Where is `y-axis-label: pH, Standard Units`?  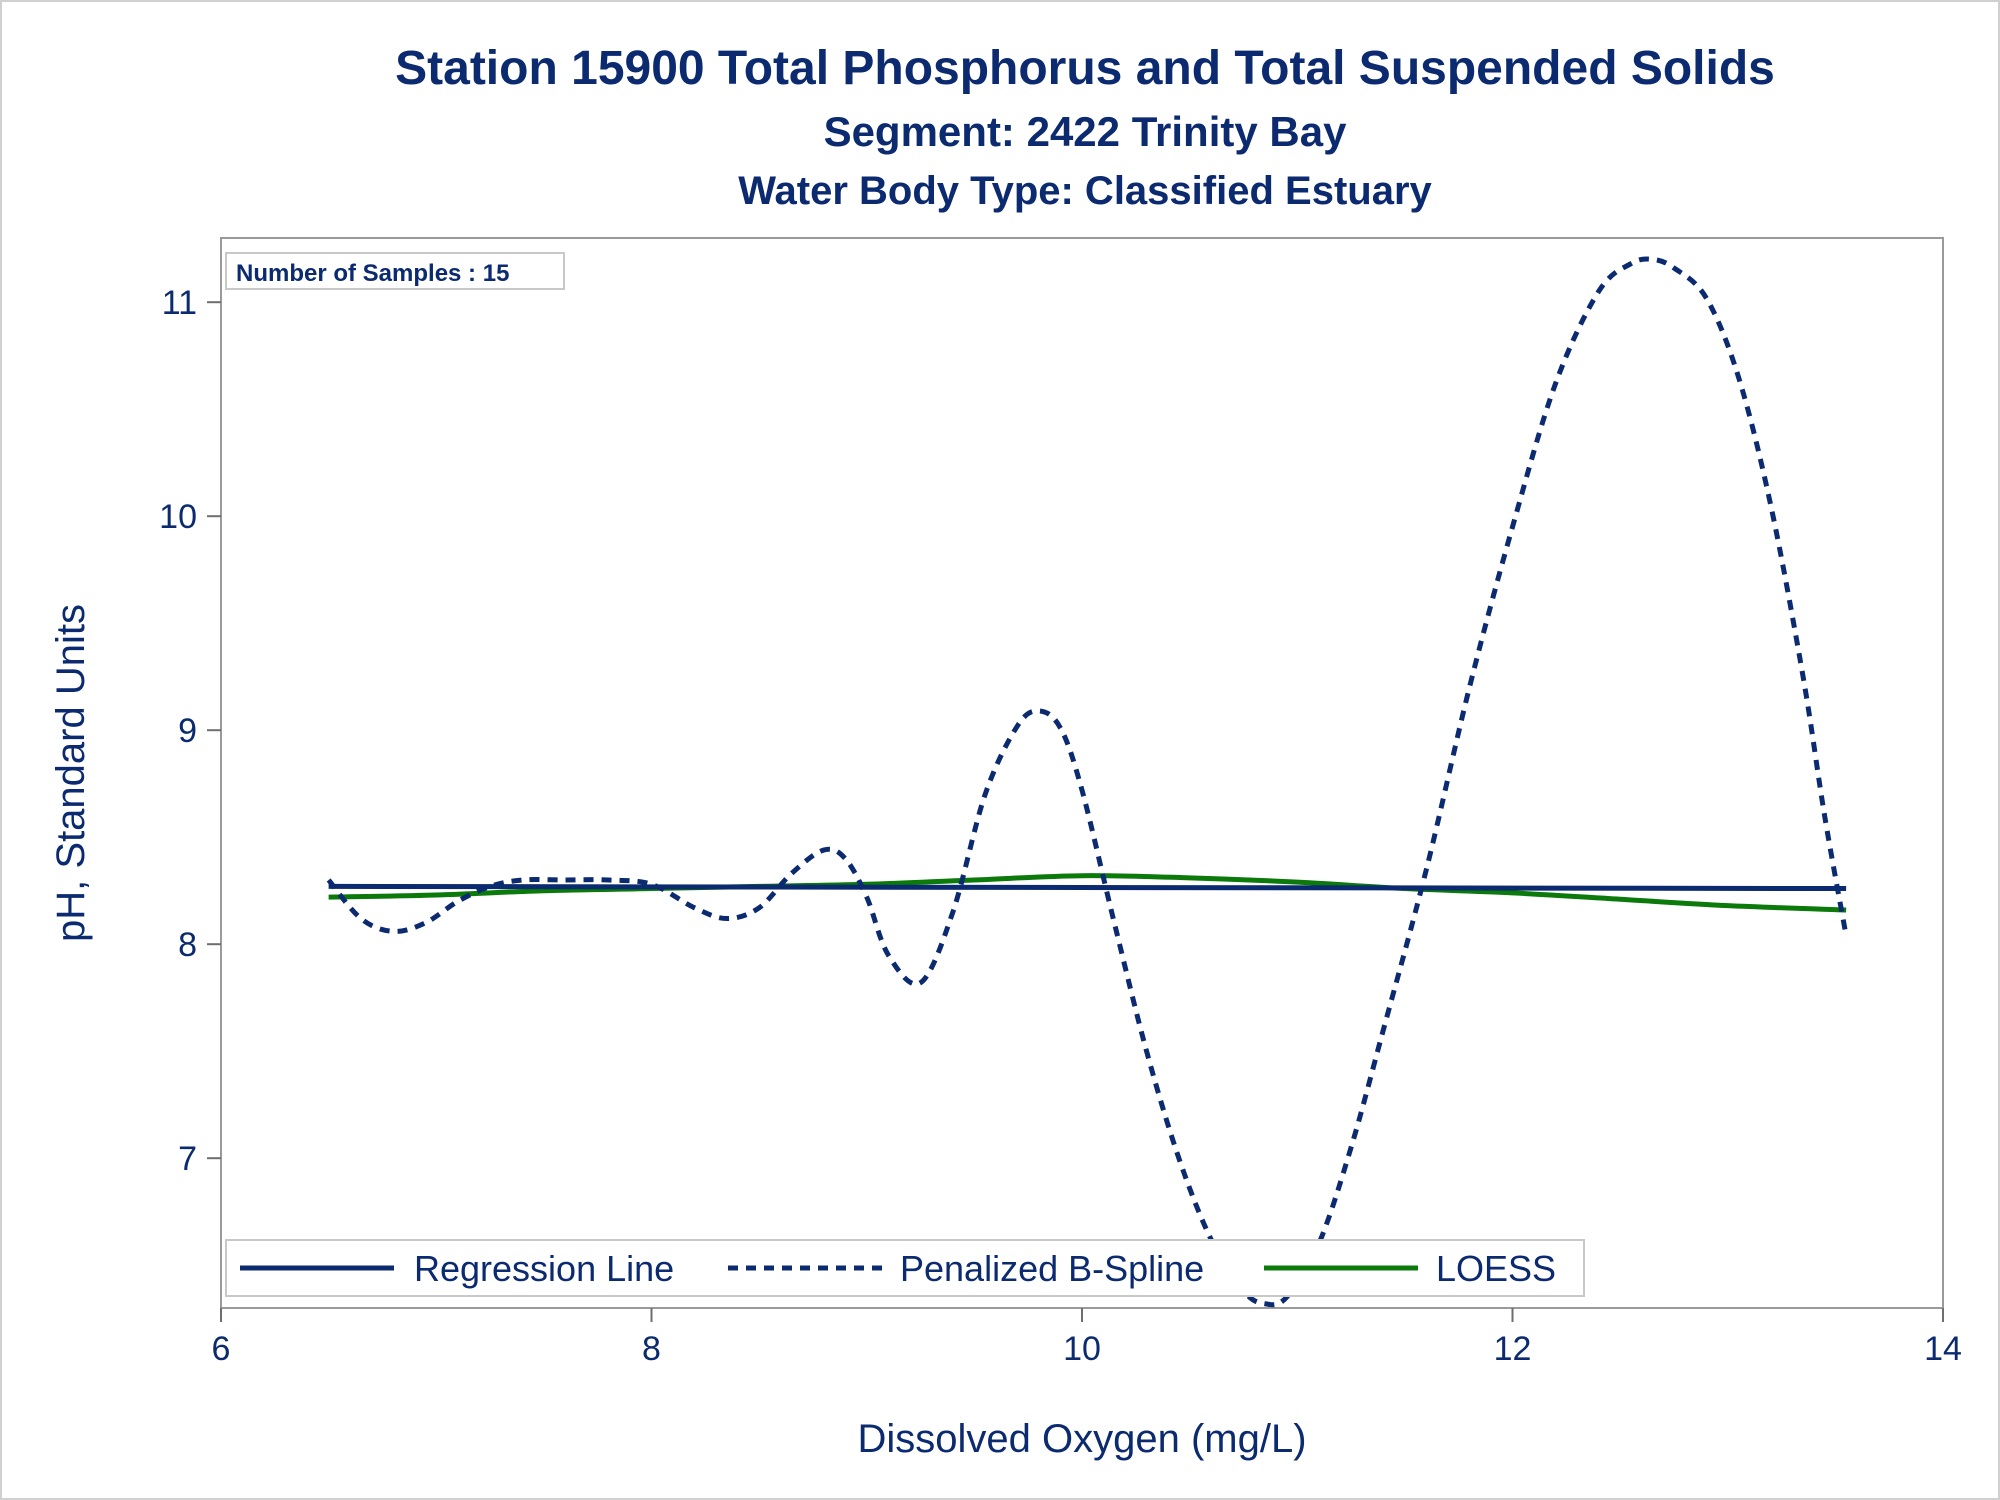 y-axis-label: pH, Standard Units is located at coordinates (71, 773).